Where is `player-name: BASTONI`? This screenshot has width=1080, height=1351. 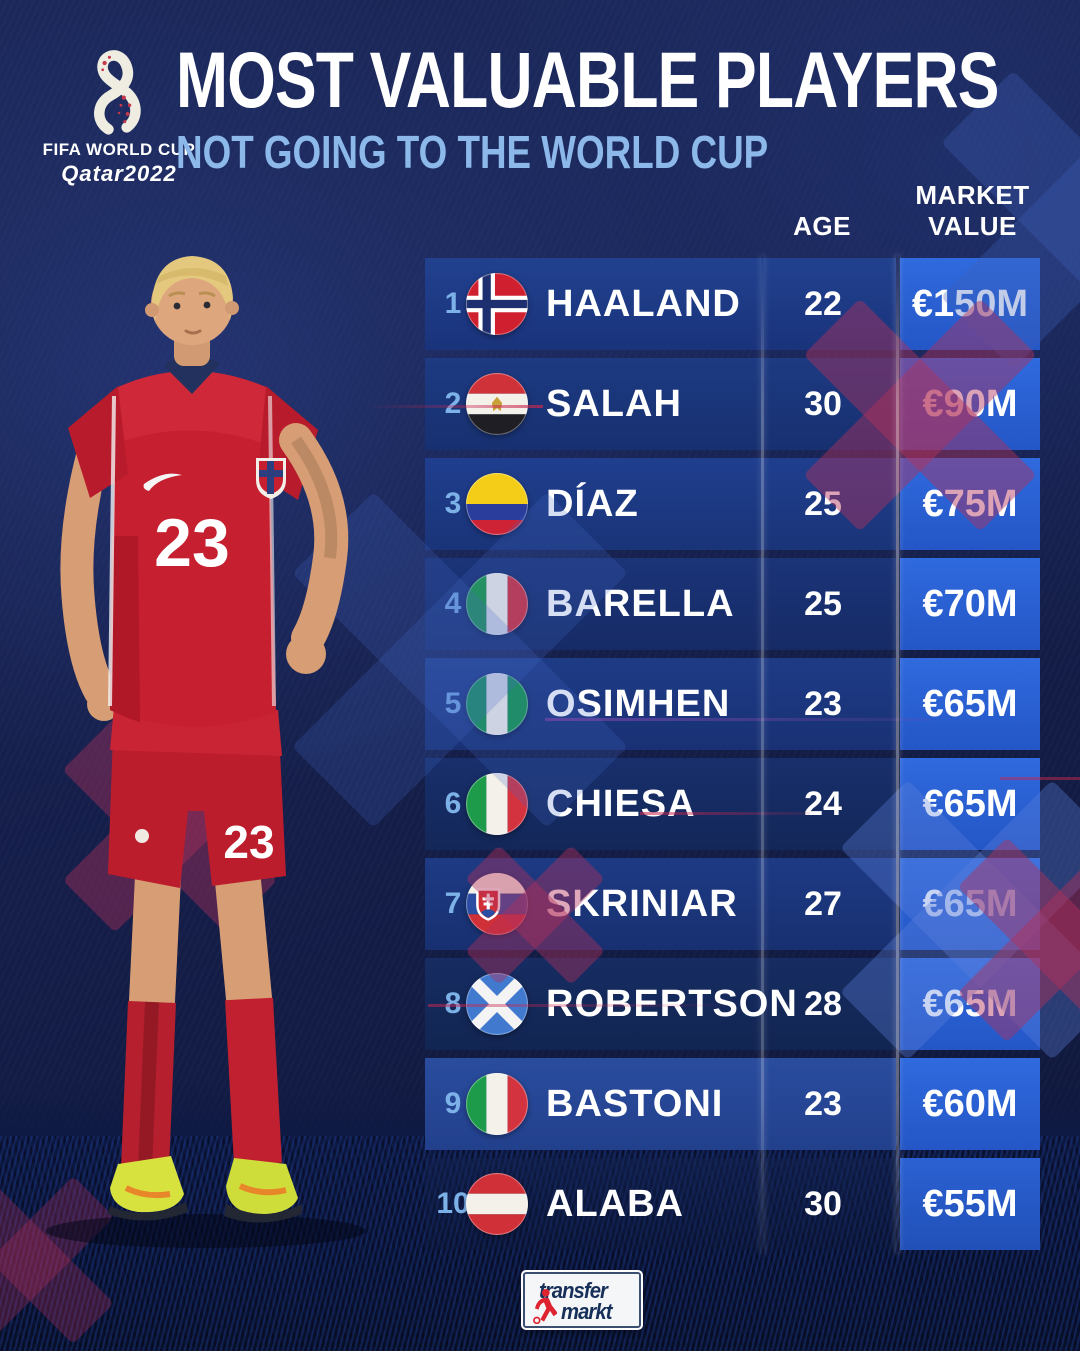 player-name: BASTONI is located at coordinates (635, 1103).